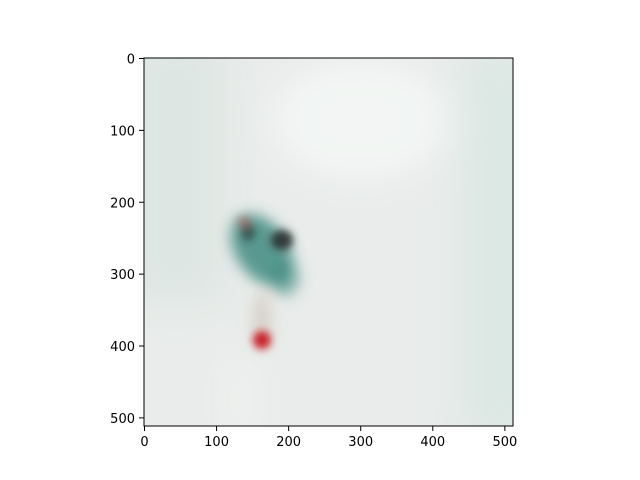 The height and width of the screenshot is (480, 640). I want to click on blurred-object, so click(264, 281).